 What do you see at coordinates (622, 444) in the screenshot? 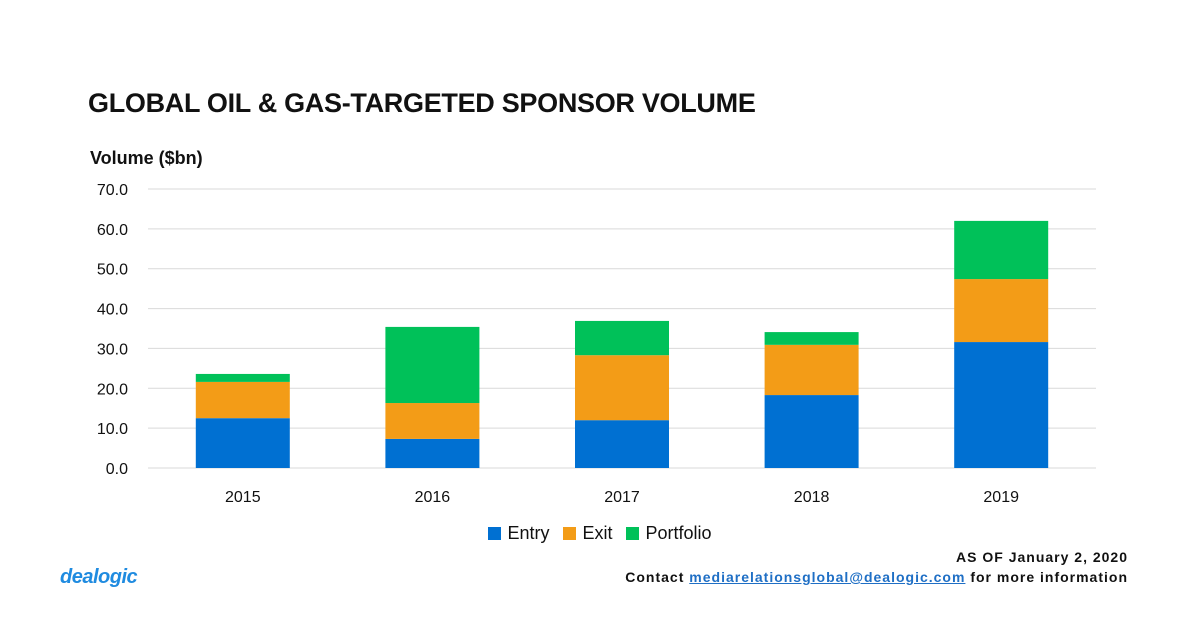
I see `bar-entry-2017` at bounding box center [622, 444].